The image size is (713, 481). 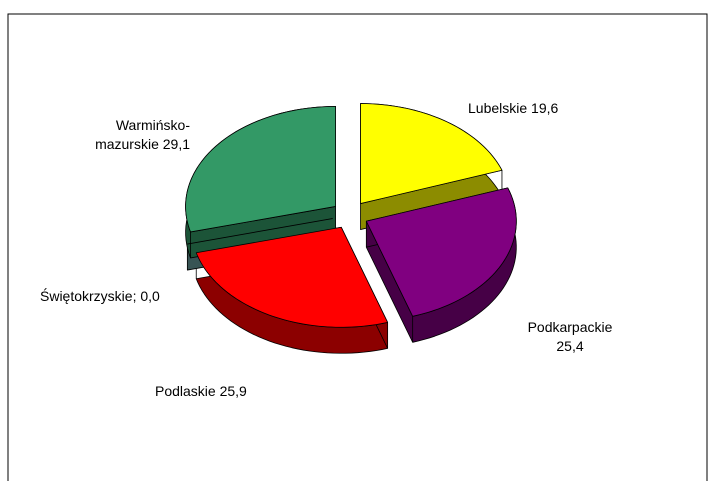 What do you see at coordinates (100, 296) in the screenshot?
I see `data-label: Świętokrzyskie; 0,0` at bounding box center [100, 296].